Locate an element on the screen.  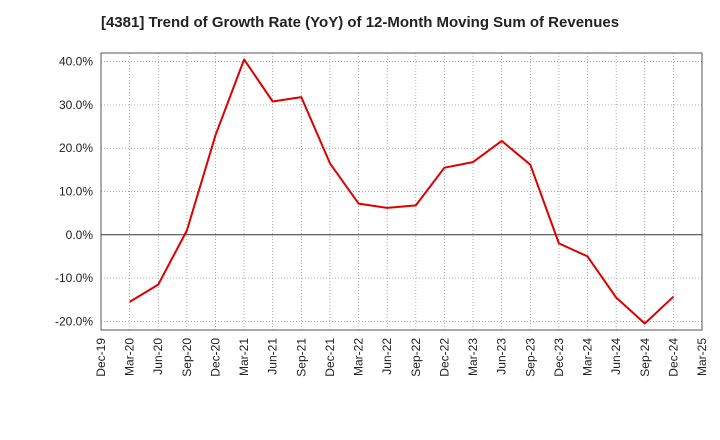
y-tick-label: 0.0% is located at coordinates (80, 235).